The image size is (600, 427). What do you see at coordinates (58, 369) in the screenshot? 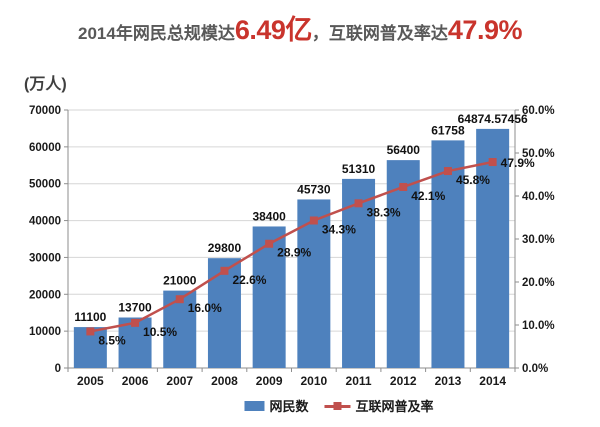
I see `left-axis-tick-label: 0` at bounding box center [58, 369].